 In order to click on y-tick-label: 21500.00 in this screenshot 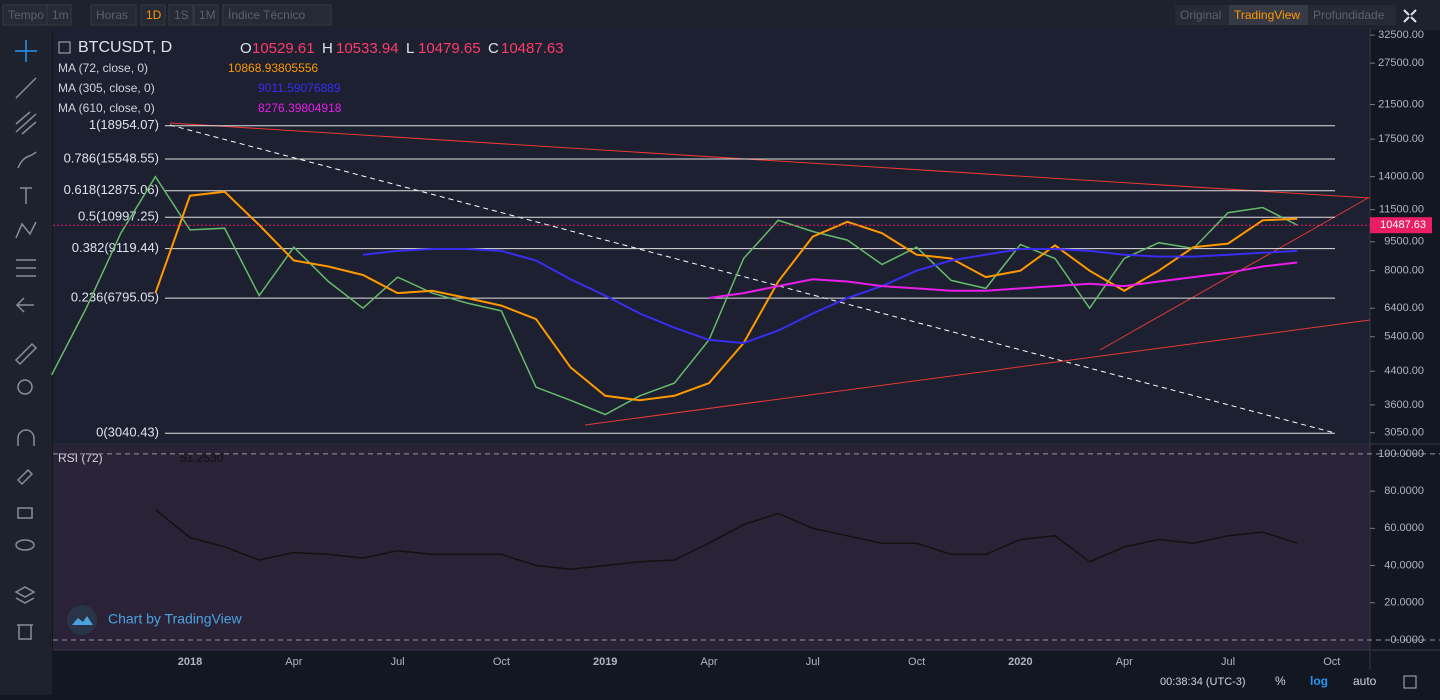, I will do `click(1401, 104)`.